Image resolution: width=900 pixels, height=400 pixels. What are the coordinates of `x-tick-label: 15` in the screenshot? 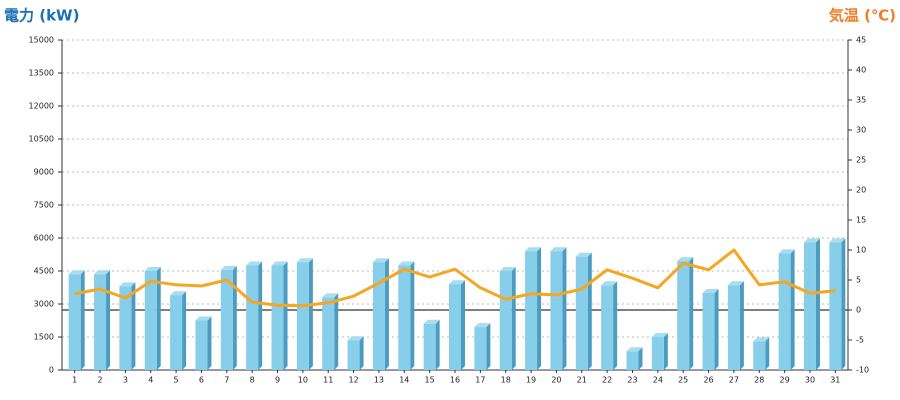 It's located at (430, 380).